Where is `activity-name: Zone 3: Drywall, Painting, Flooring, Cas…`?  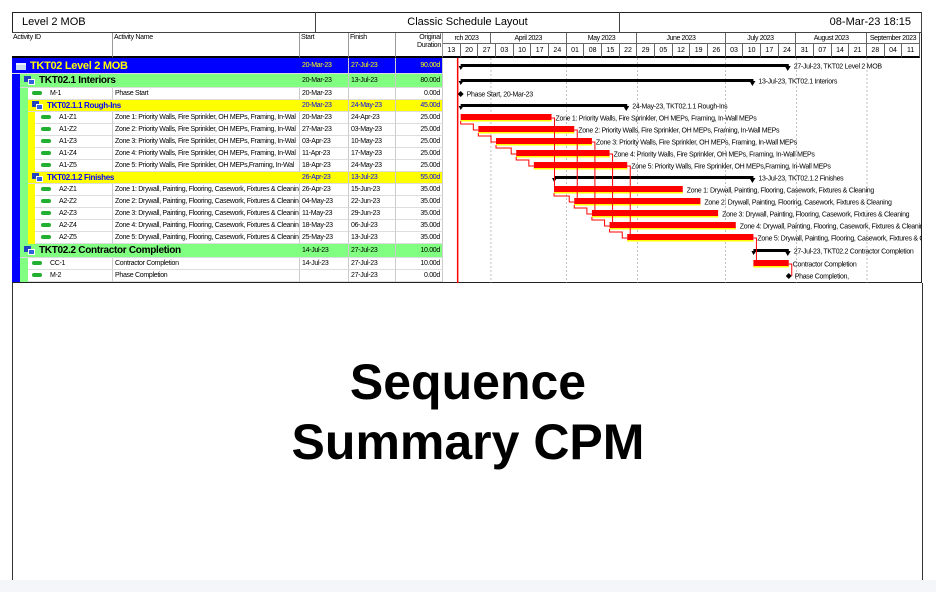
activity-name: Zone 3: Drywall, Painting, Flooring, Cas… is located at coordinates (206, 214).